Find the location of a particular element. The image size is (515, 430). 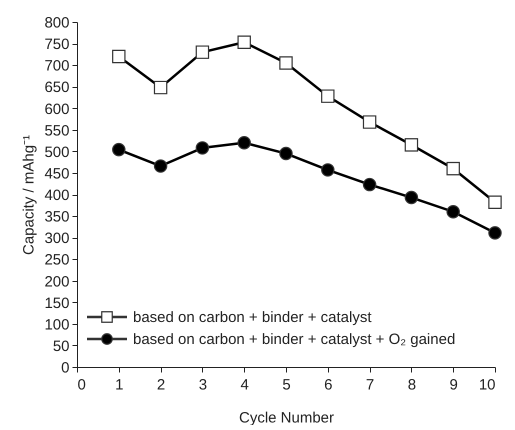

y-tick-label: 0 is located at coordinates (65, 368).